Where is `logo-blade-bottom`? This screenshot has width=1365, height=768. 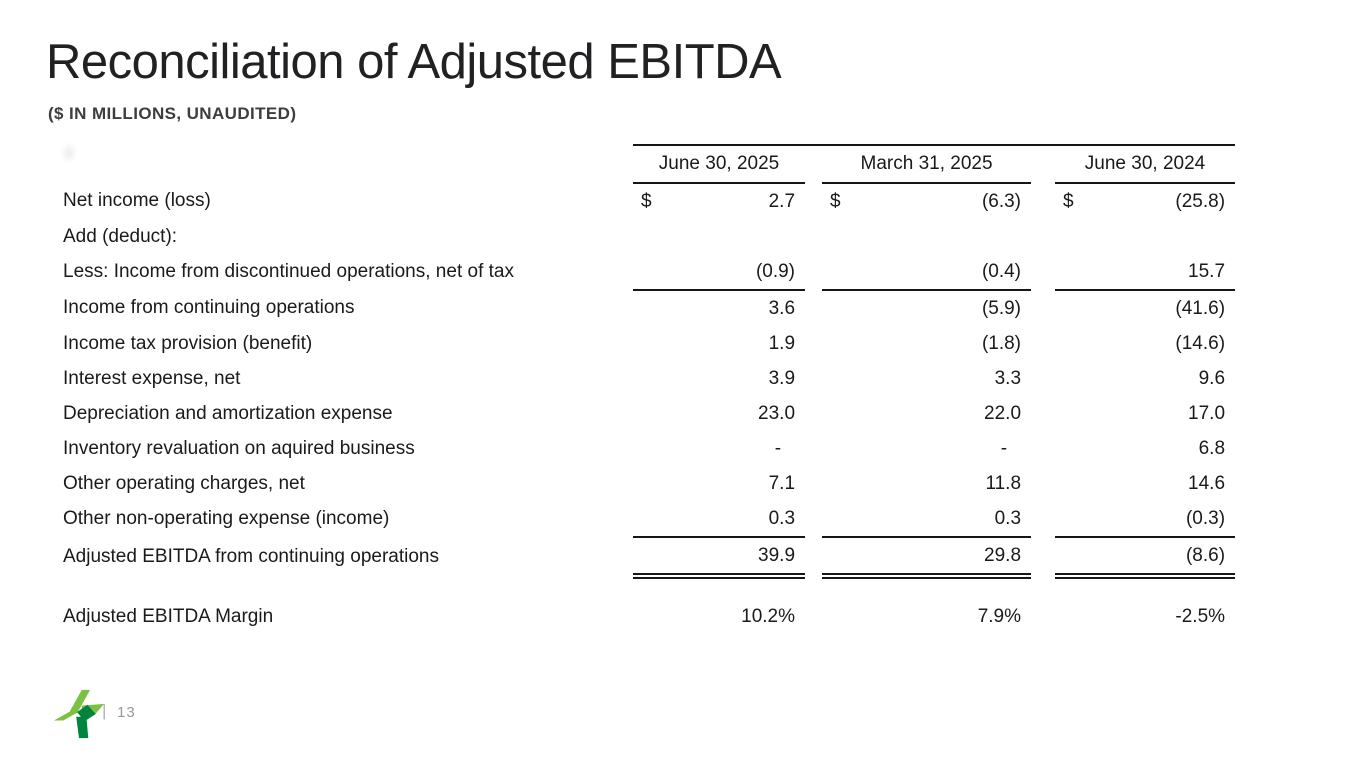
logo-blade-bottom is located at coordinates (82, 727).